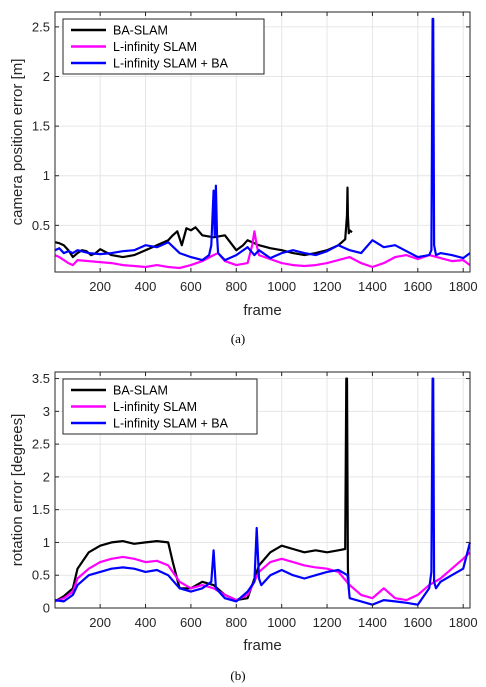 This screenshot has width=486, height=687. What do you see at coordinates (17, 490) in the screenshot?
I see `y-axis-label: rotation error [degrees]` at bounding box center [17, 490].